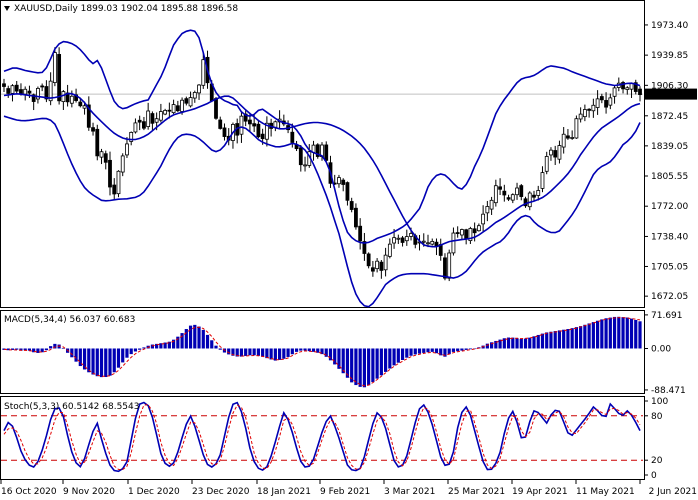 The width and height of the screenshot is (698, 500). What do you see at coordinates (669, 207) in the screenshot?
I see `price-y-tick-label: 1772.00` at bounding box center [669, 207].